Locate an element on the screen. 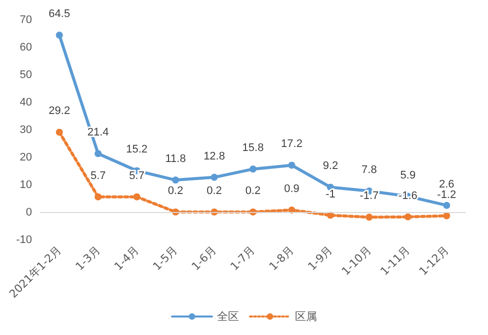  data-label: 0.9 is located at coordinates (292, 189).